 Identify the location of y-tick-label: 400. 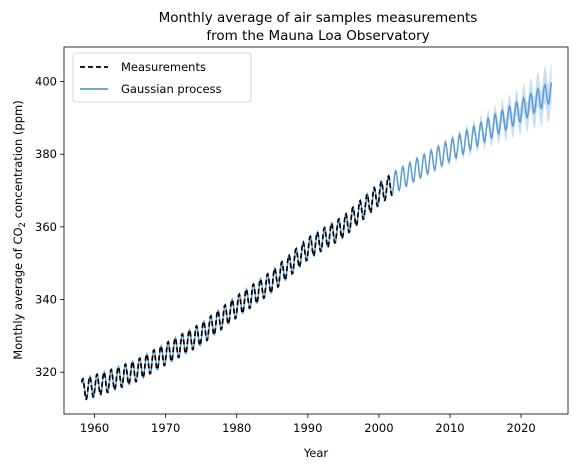
(46, 82).